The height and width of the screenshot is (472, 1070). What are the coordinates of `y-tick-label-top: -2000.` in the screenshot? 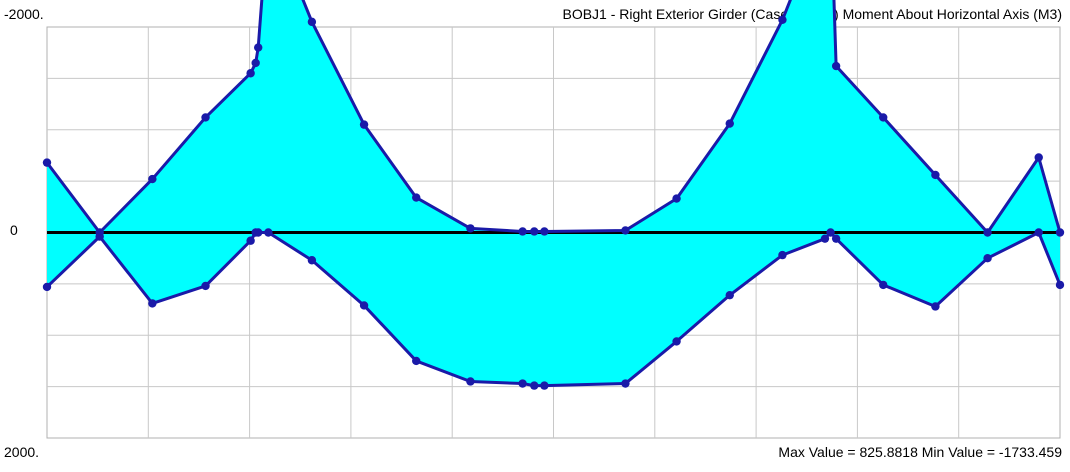 It's located at (24, 14).